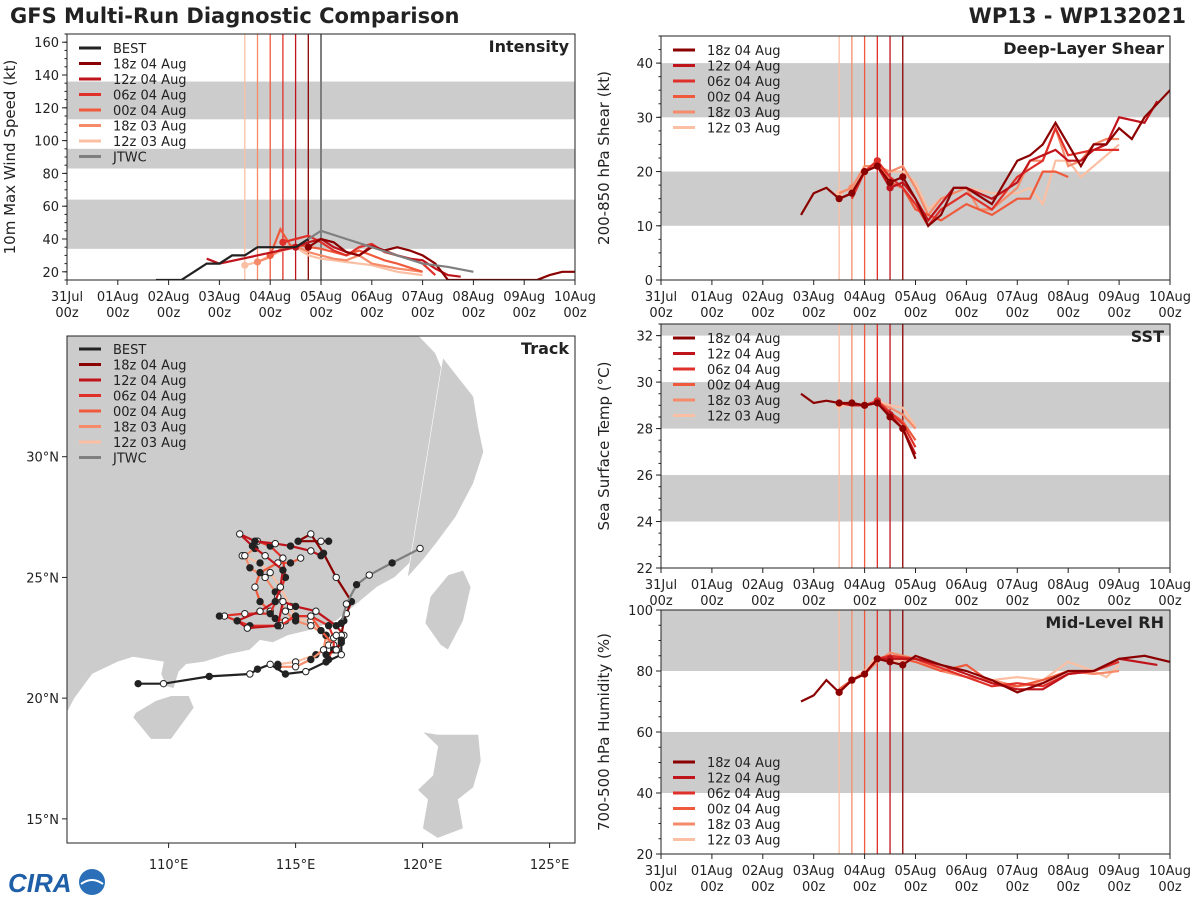 The image size is (1200, 900). What do you see at coordinates (150, 96) in the screenshot?
I see `legend-label-06z-04-aug: 06z 04 Aug` at bounding box center [150, 96].